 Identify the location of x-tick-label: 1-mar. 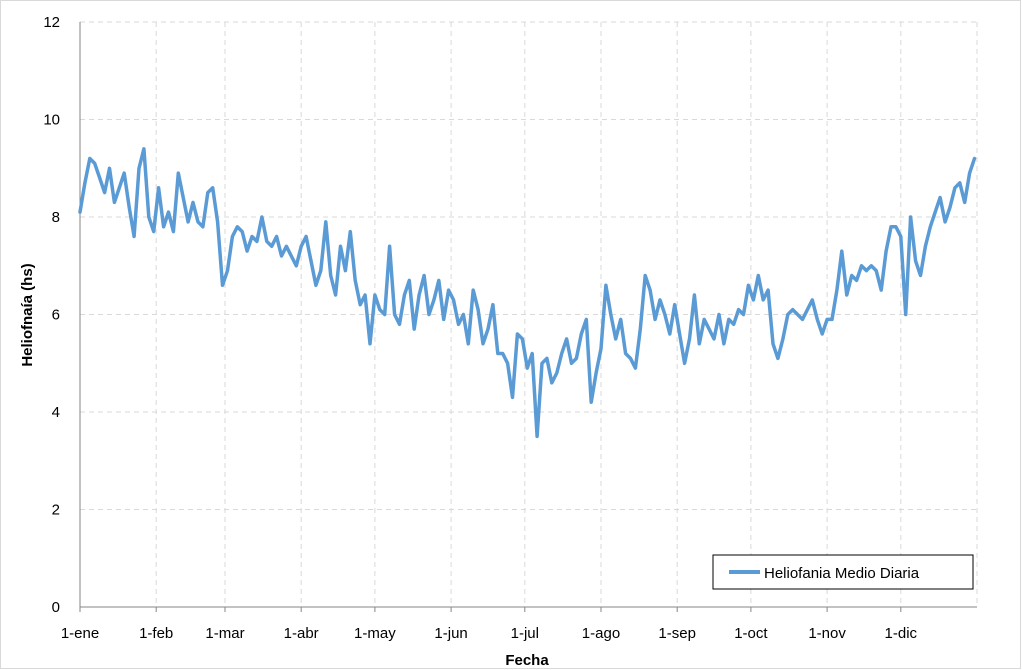
(224, 633).